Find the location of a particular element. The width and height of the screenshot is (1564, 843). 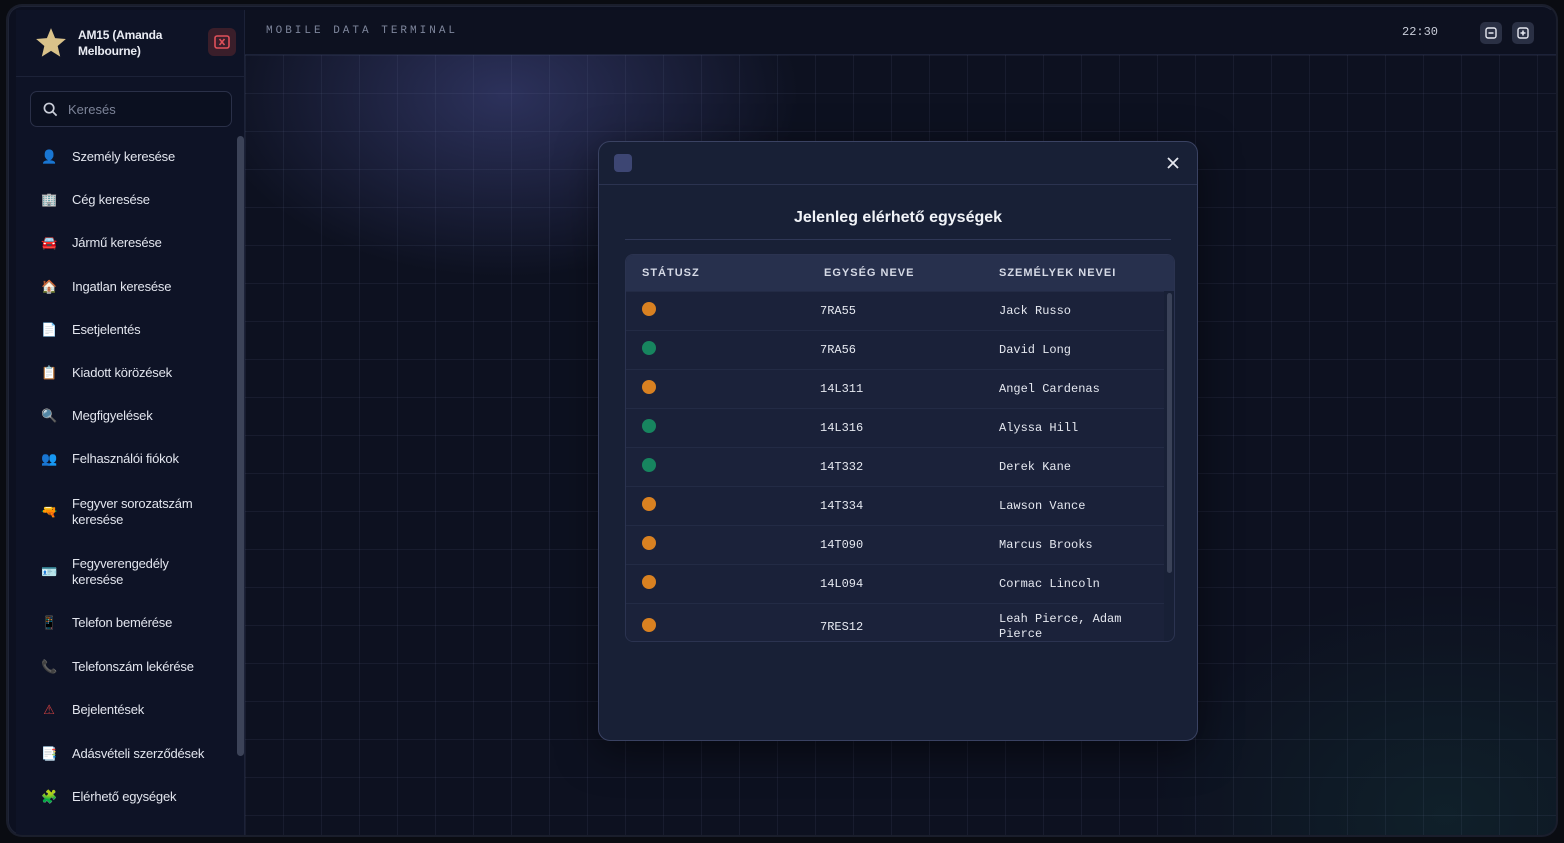

sidebar-item: 🚘 Jármű keresése is located at coordinates (130, 243).